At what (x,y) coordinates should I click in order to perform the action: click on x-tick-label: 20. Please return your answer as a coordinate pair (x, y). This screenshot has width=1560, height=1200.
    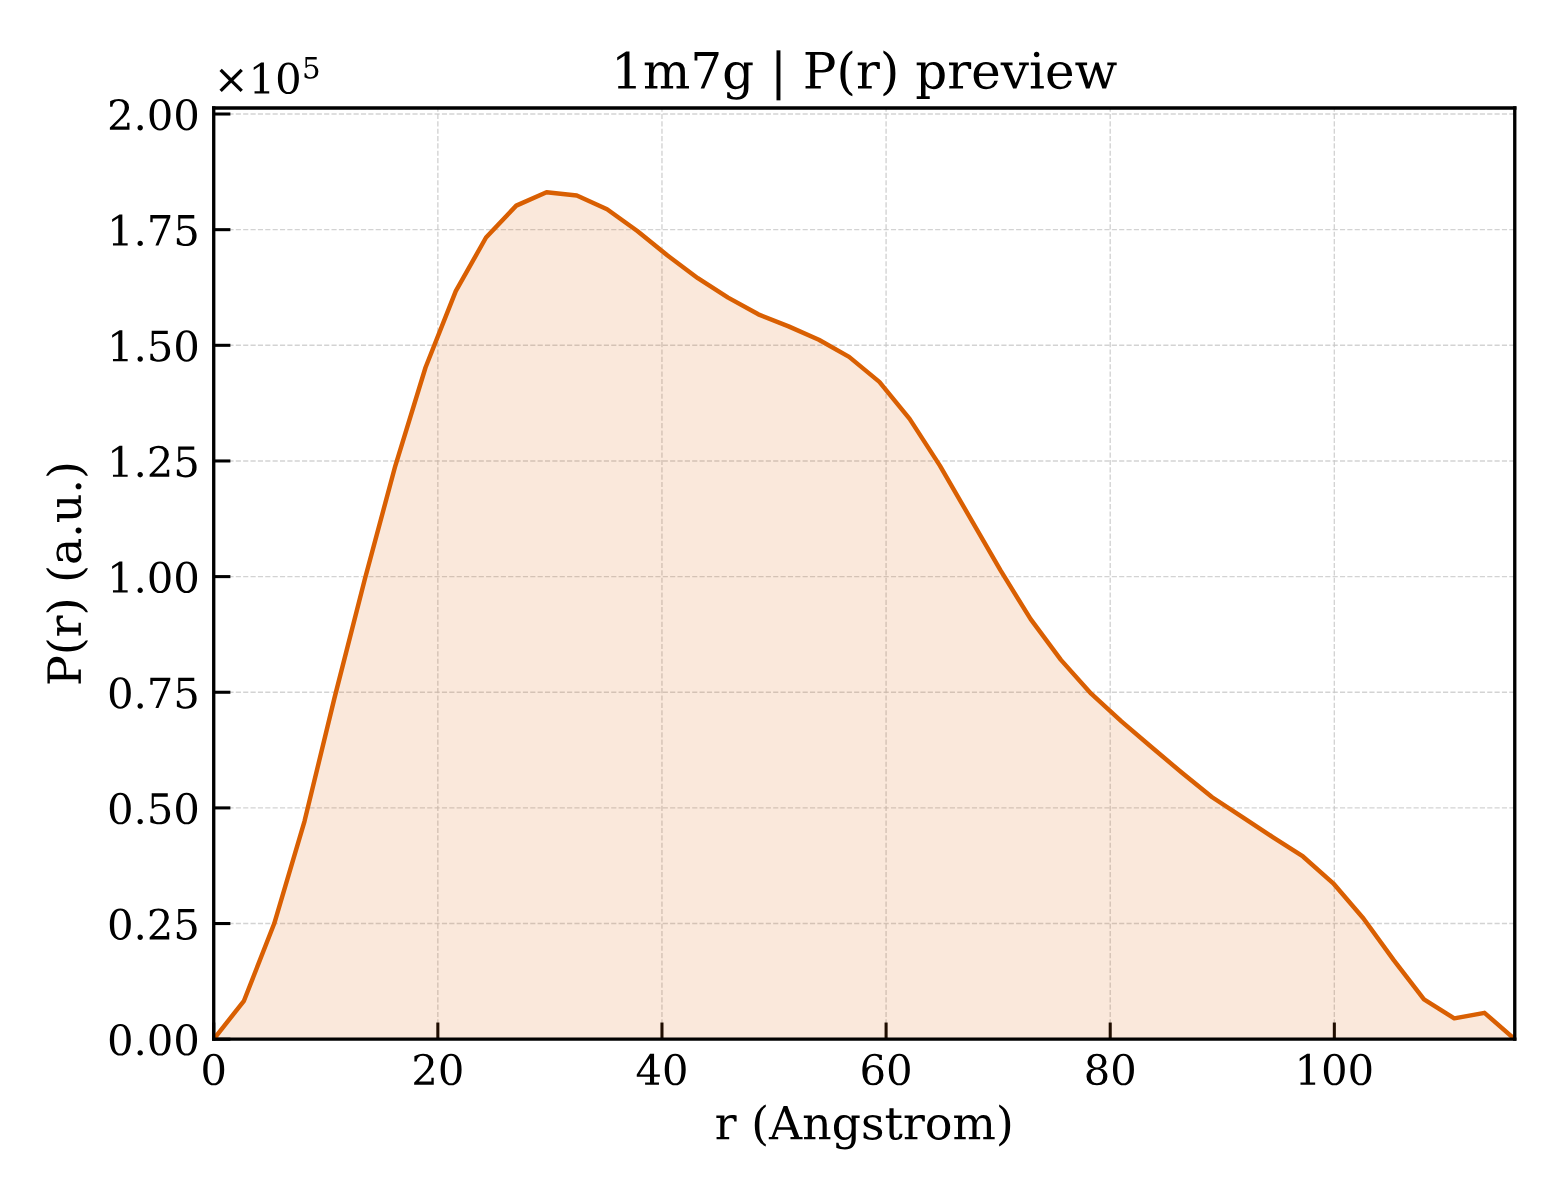
    Looking at the image, I should click on (438, 1069).